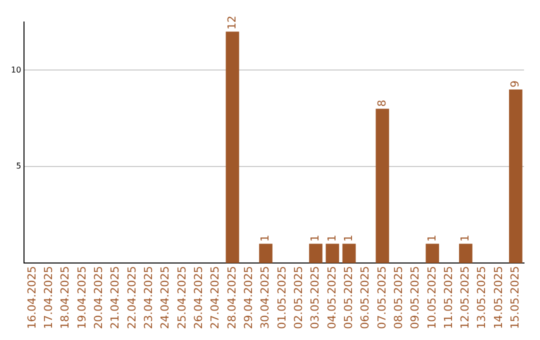  What do you see at coordinates (165, 298) in the screenshot?
I see `x-tick-label: 24.04.2025` at bounding box center [165, 298].